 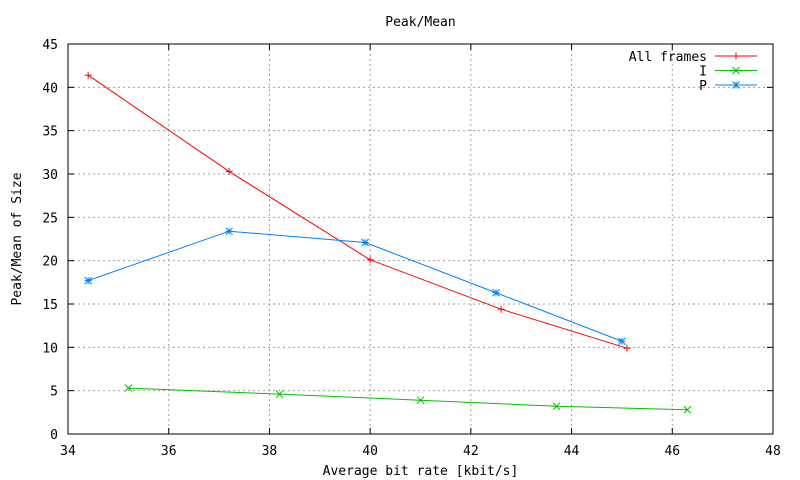 What do you see at coordinates (471, 451) in the screenshot?
I see `x-tick-label: 42` at bounding box center [471, 451].